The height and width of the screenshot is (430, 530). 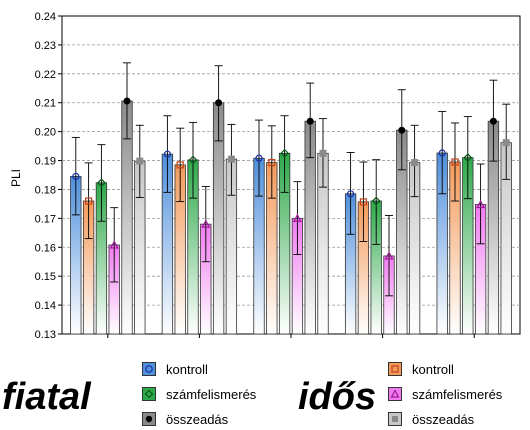 I want to click on legend-group-young: fiatal, so click(x=46, y=397).